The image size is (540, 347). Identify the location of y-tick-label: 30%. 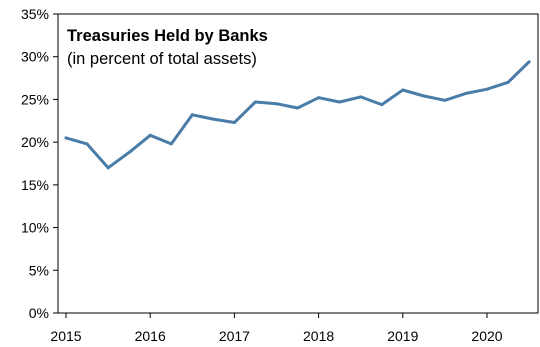
(35, 57).